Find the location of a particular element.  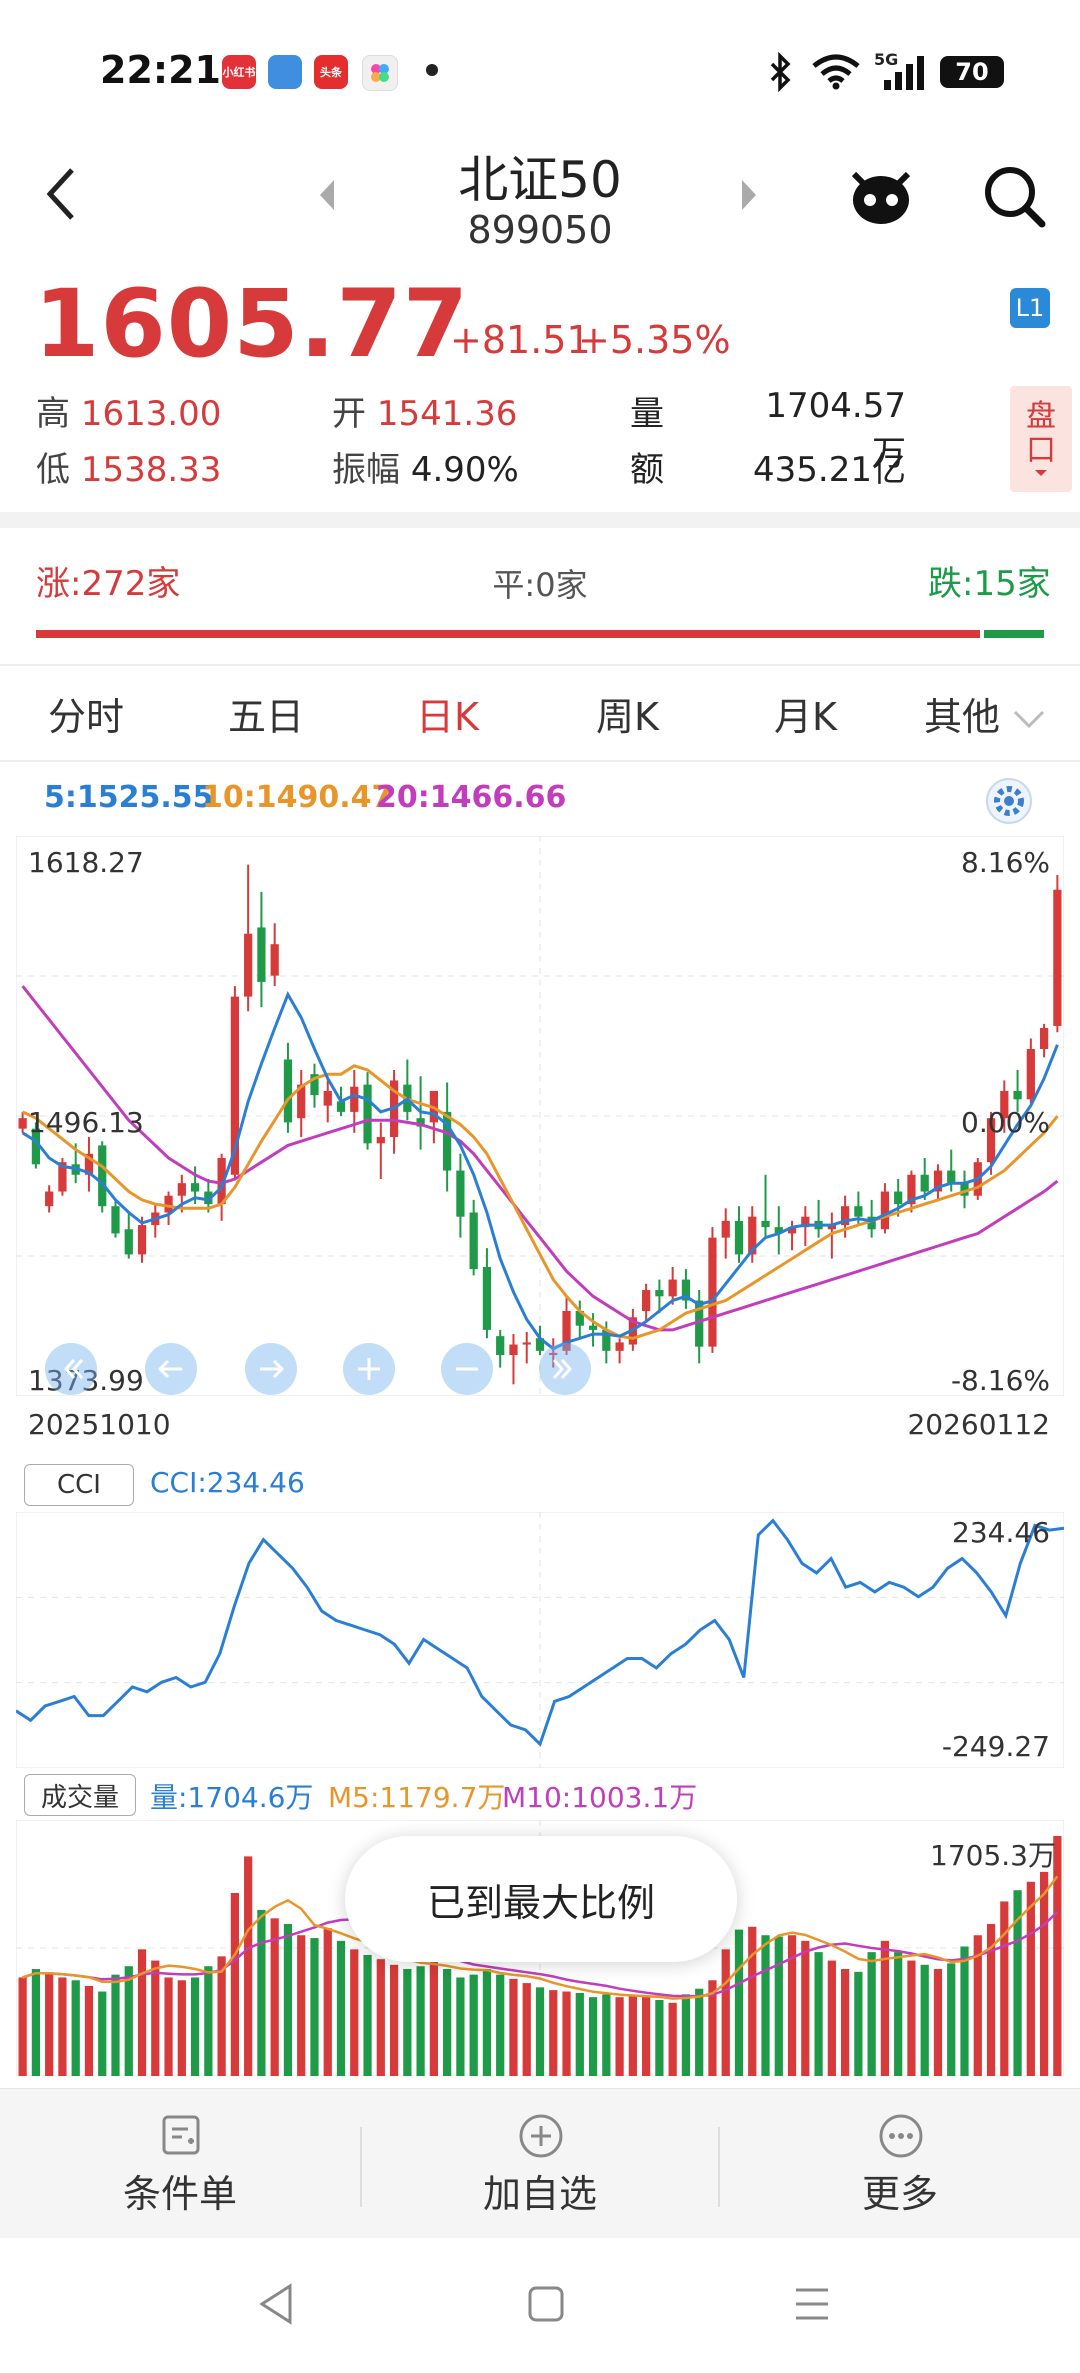

volume-indicator-tab: 成交量 is located at coordinates (80, 1795).